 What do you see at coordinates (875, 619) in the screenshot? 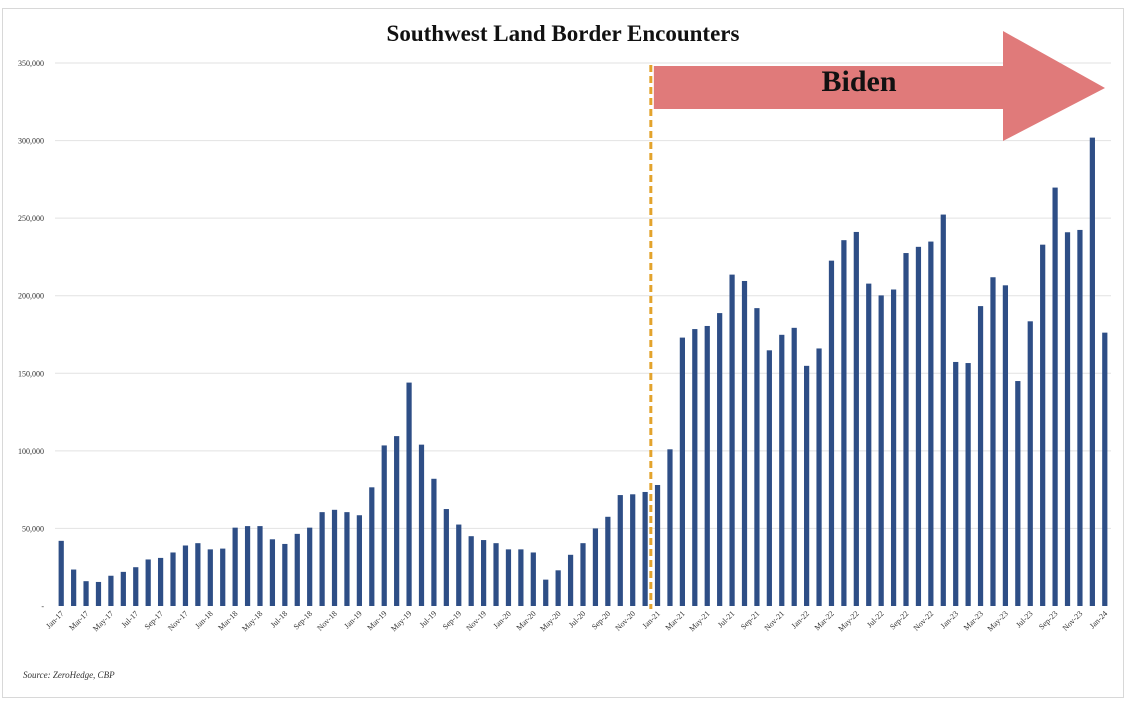
I see `x-tick-label: Jul-22` at bounding box center [875, 619].